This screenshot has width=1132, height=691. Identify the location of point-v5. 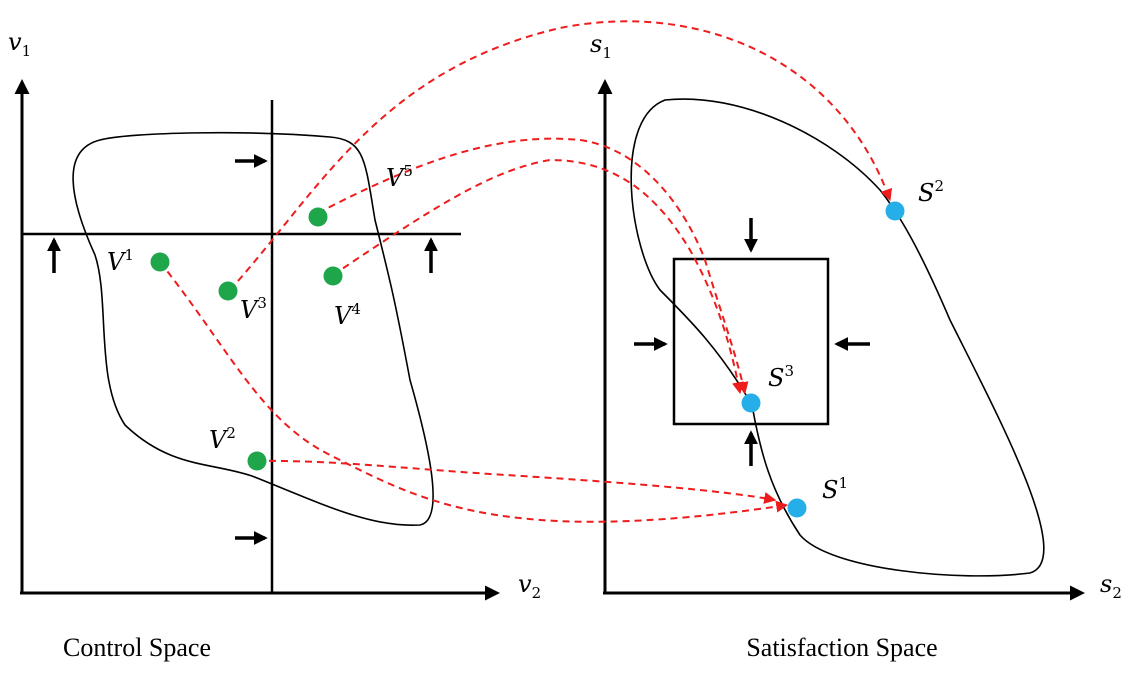
(318, 217).